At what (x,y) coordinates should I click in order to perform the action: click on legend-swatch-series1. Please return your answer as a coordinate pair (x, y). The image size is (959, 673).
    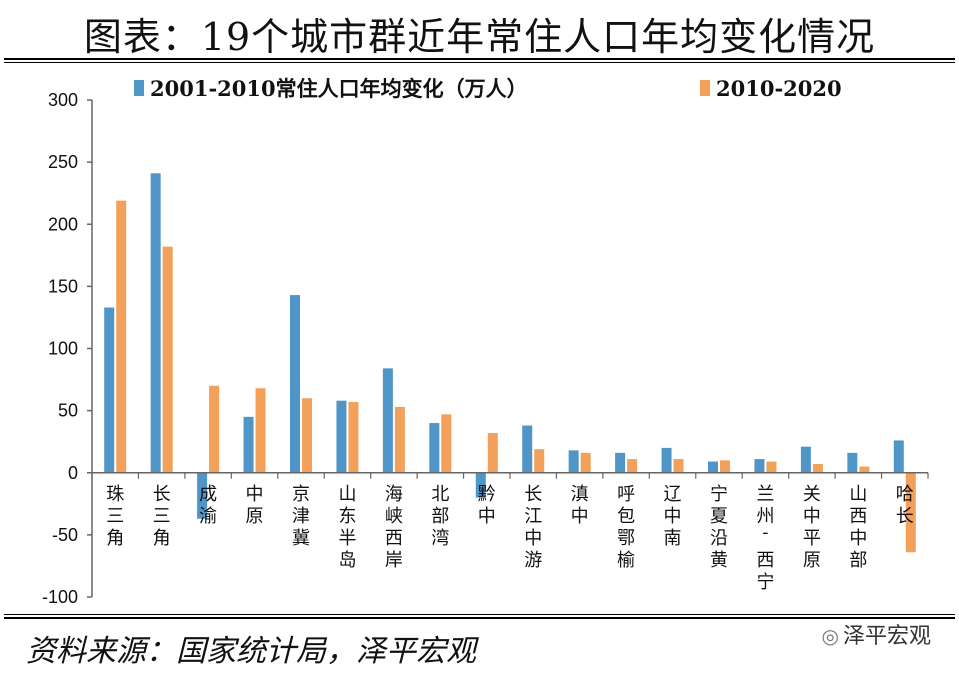
    Looking at the image, I should click on (139, 88).